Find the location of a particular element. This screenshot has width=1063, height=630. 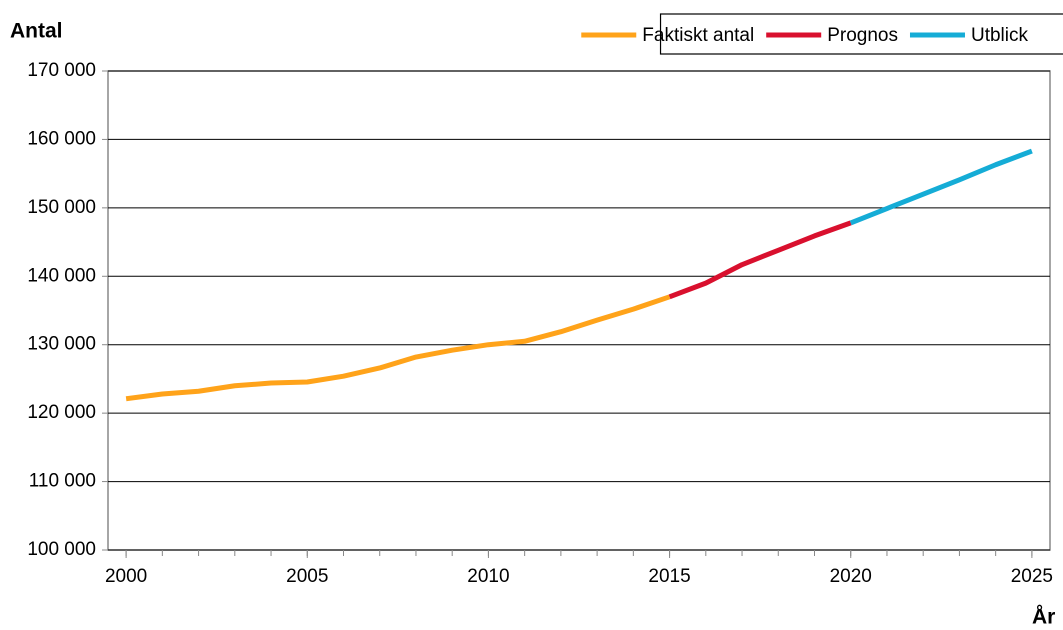

y-tick-label: 110 000 is located at coordinates (62, 481).